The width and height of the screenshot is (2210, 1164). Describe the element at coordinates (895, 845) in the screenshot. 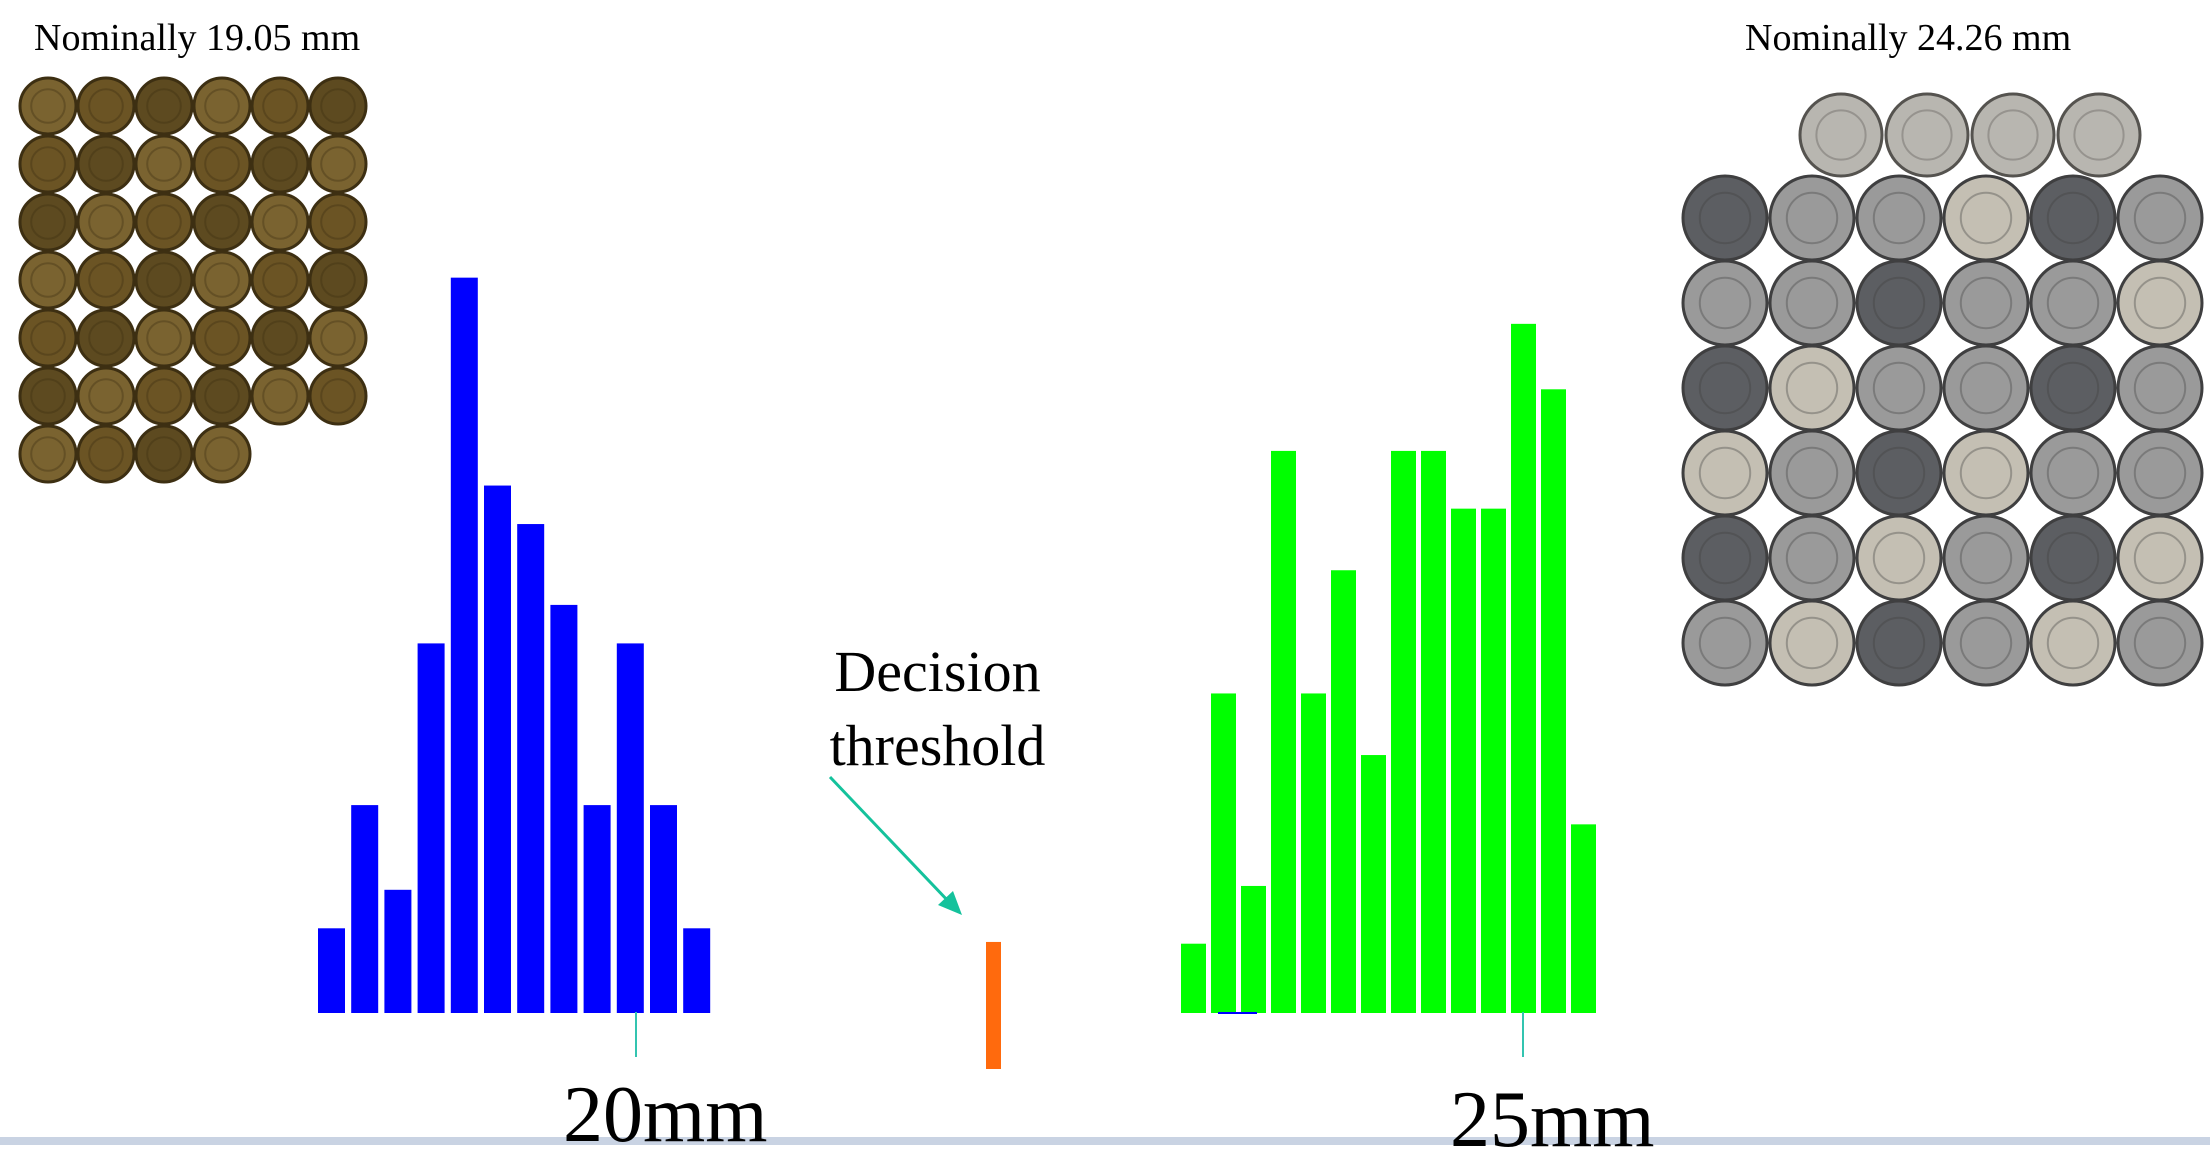

I see `arrow-icon` at that location.